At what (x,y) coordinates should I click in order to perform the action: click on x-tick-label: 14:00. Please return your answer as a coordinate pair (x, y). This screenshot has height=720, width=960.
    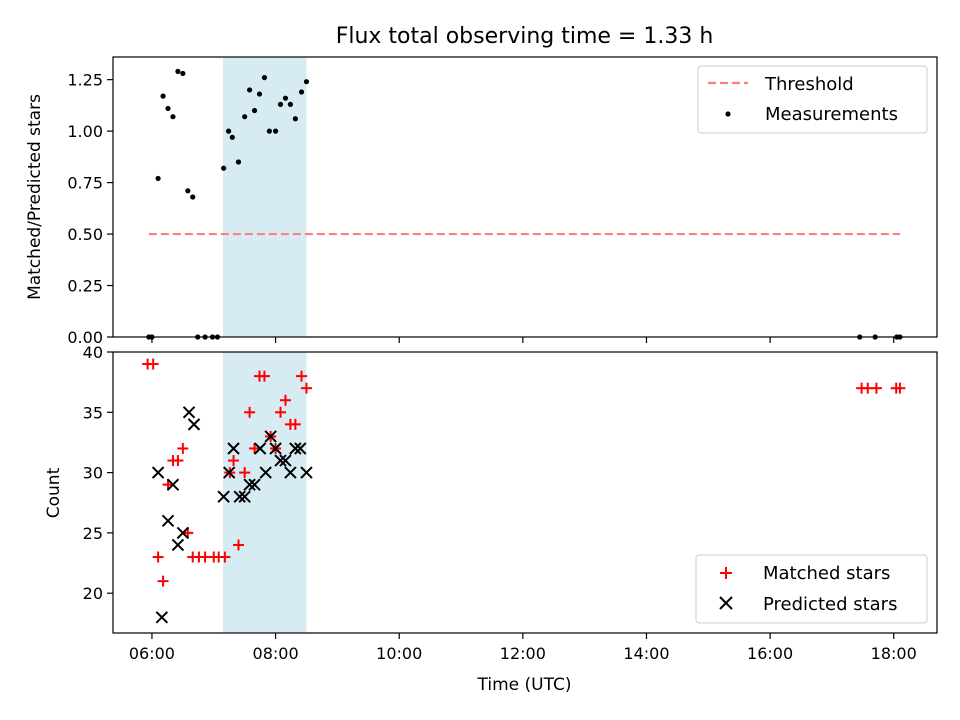
    Looking at the image, I should click on (646, 653).